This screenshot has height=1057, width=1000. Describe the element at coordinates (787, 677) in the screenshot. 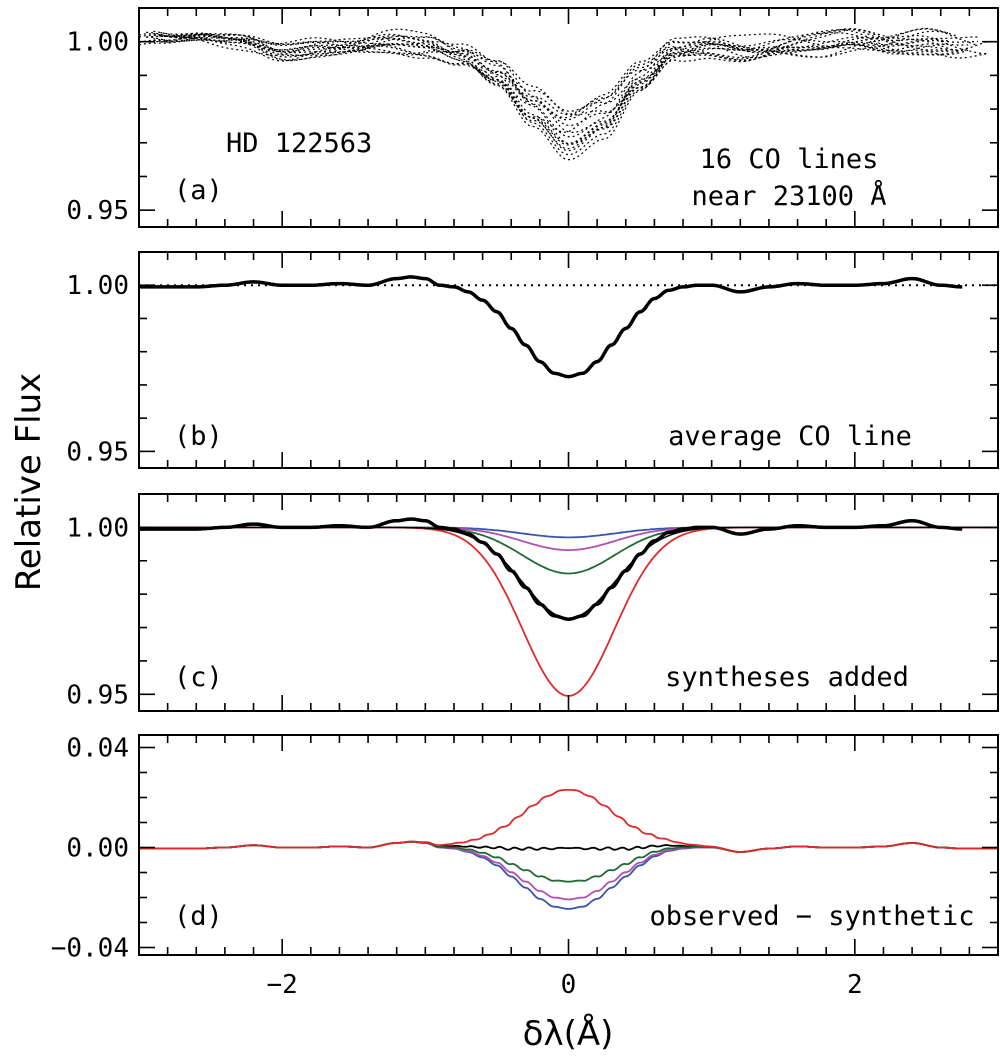

I see `panel-annotation: syntheses added` at that location.